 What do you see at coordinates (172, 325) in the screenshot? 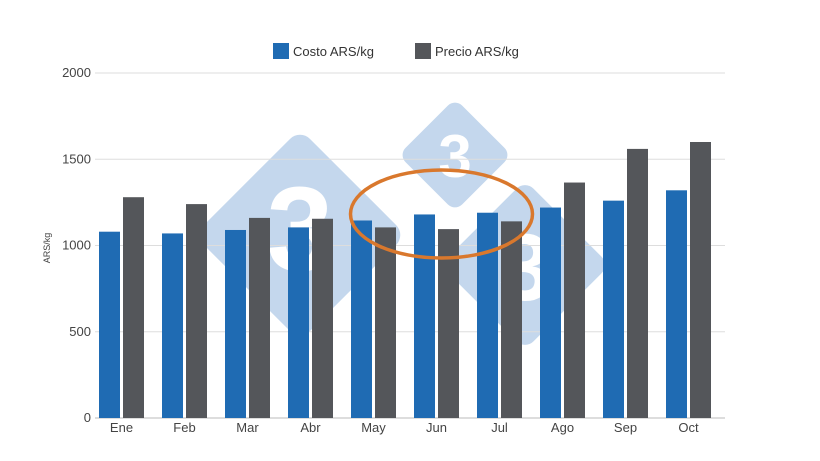
I see `bar-costo-feb` at bounding box center [172, 325].